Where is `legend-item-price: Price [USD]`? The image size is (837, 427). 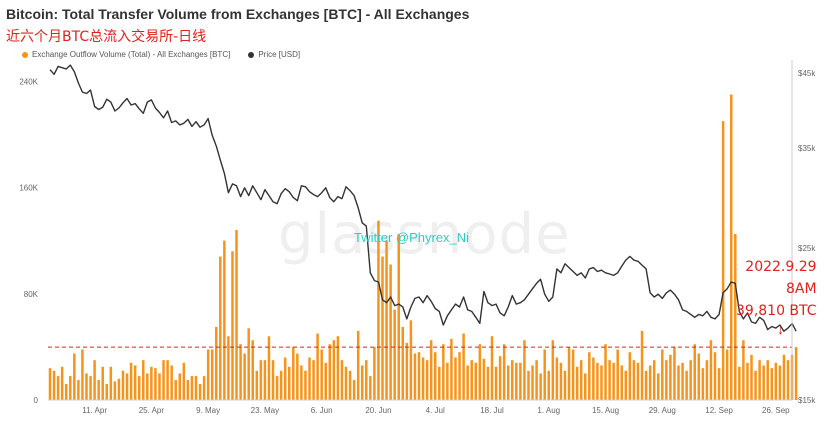 legend-item-price: Price [USD] is located at coordinates (274, 54).